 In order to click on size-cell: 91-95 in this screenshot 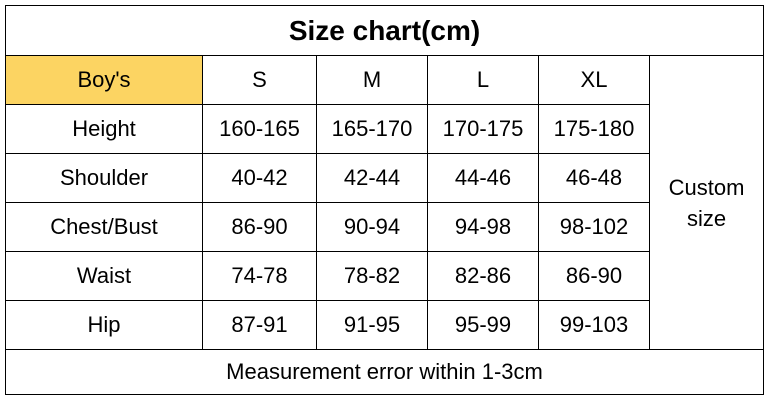, I will do `click(372, 325)`.